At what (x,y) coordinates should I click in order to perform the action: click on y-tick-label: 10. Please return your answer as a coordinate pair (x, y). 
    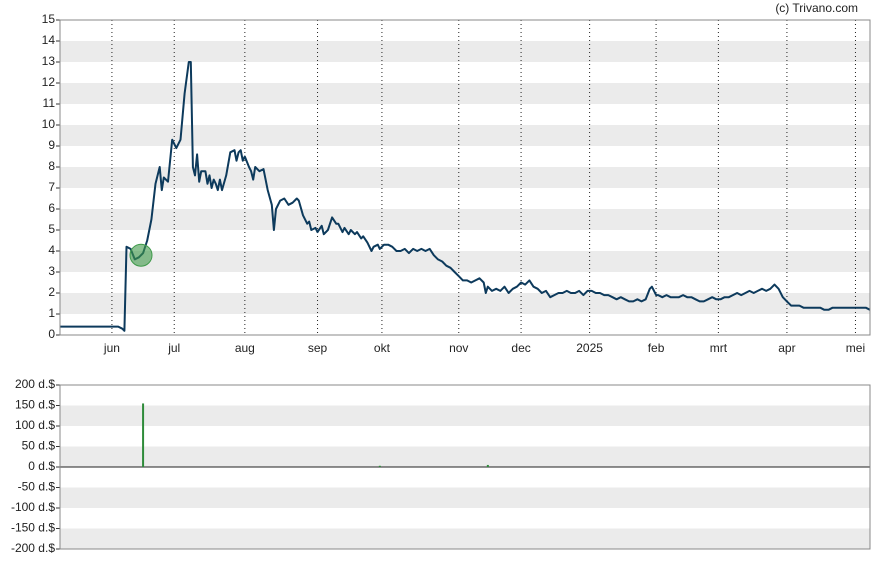
    Looking at the image, I should click on (49, 124).